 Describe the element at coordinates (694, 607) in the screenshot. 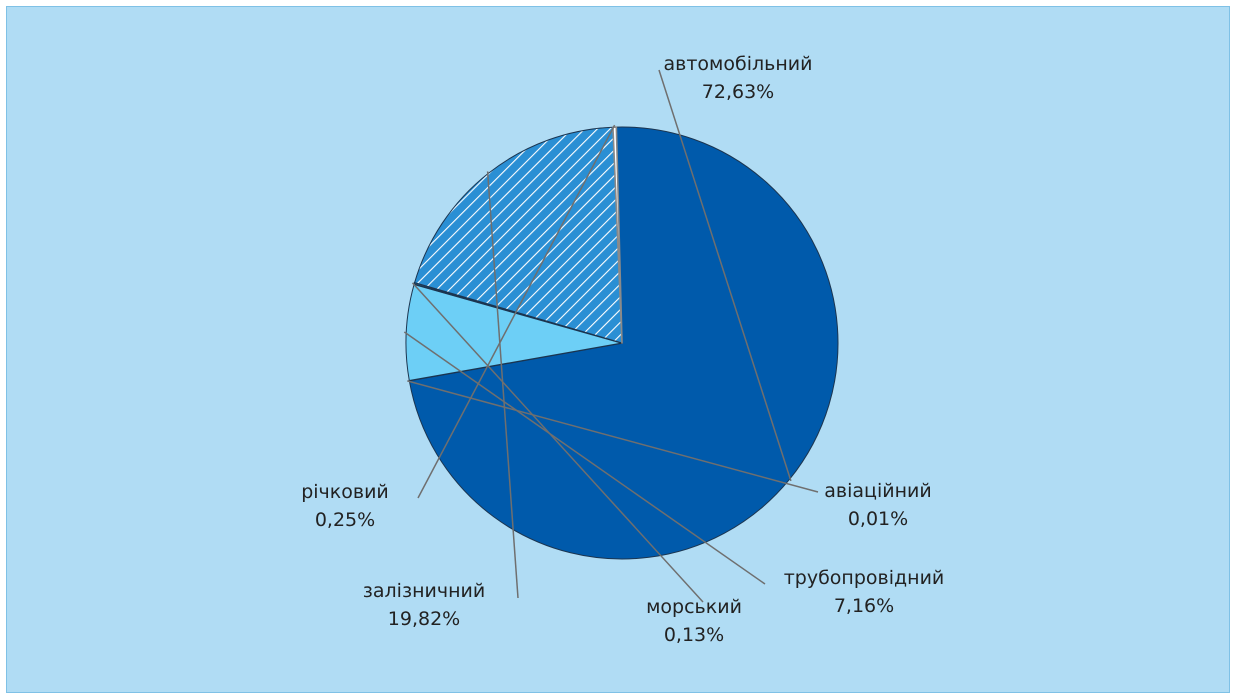

I see `slice-3-name-label: морський` at that location.